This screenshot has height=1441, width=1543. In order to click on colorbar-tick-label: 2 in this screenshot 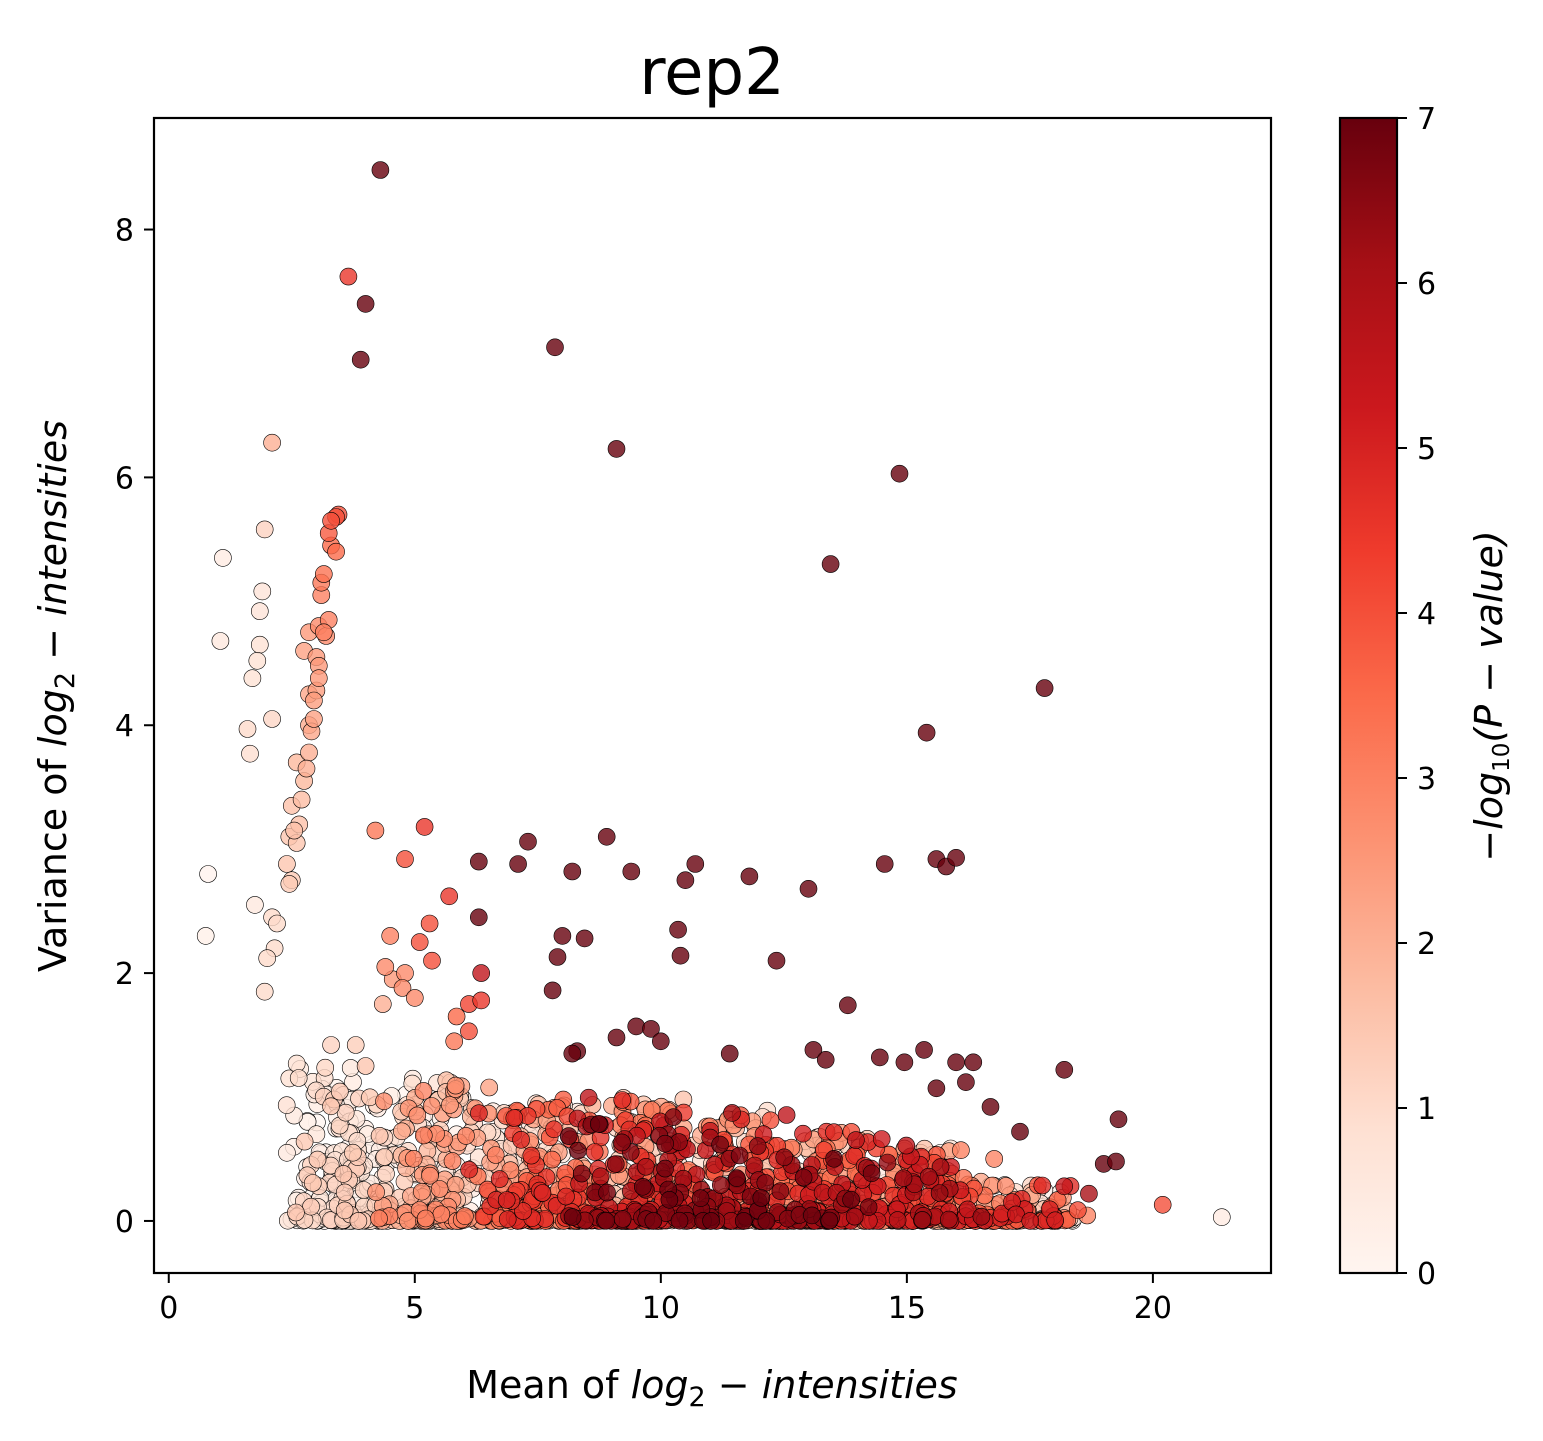, I will do `click(1426, 944)`.